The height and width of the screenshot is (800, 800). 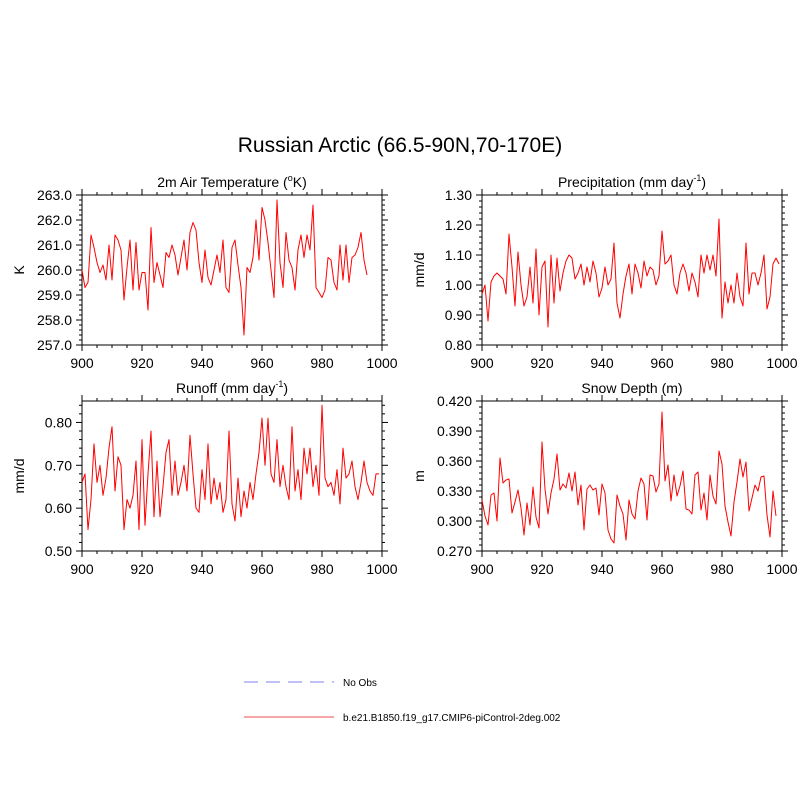 I want to click on y-tick-label: 263.0, so click(x=54, y=195).